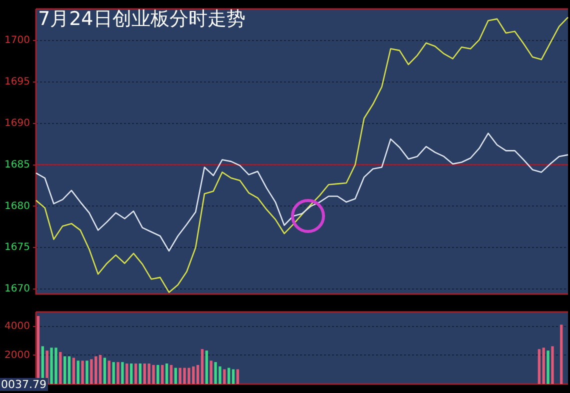 The image size is (570, 393). Describe the element at coordinates (17, 123) in the screenshot. I see `y-tick-label: 1690` at that location.